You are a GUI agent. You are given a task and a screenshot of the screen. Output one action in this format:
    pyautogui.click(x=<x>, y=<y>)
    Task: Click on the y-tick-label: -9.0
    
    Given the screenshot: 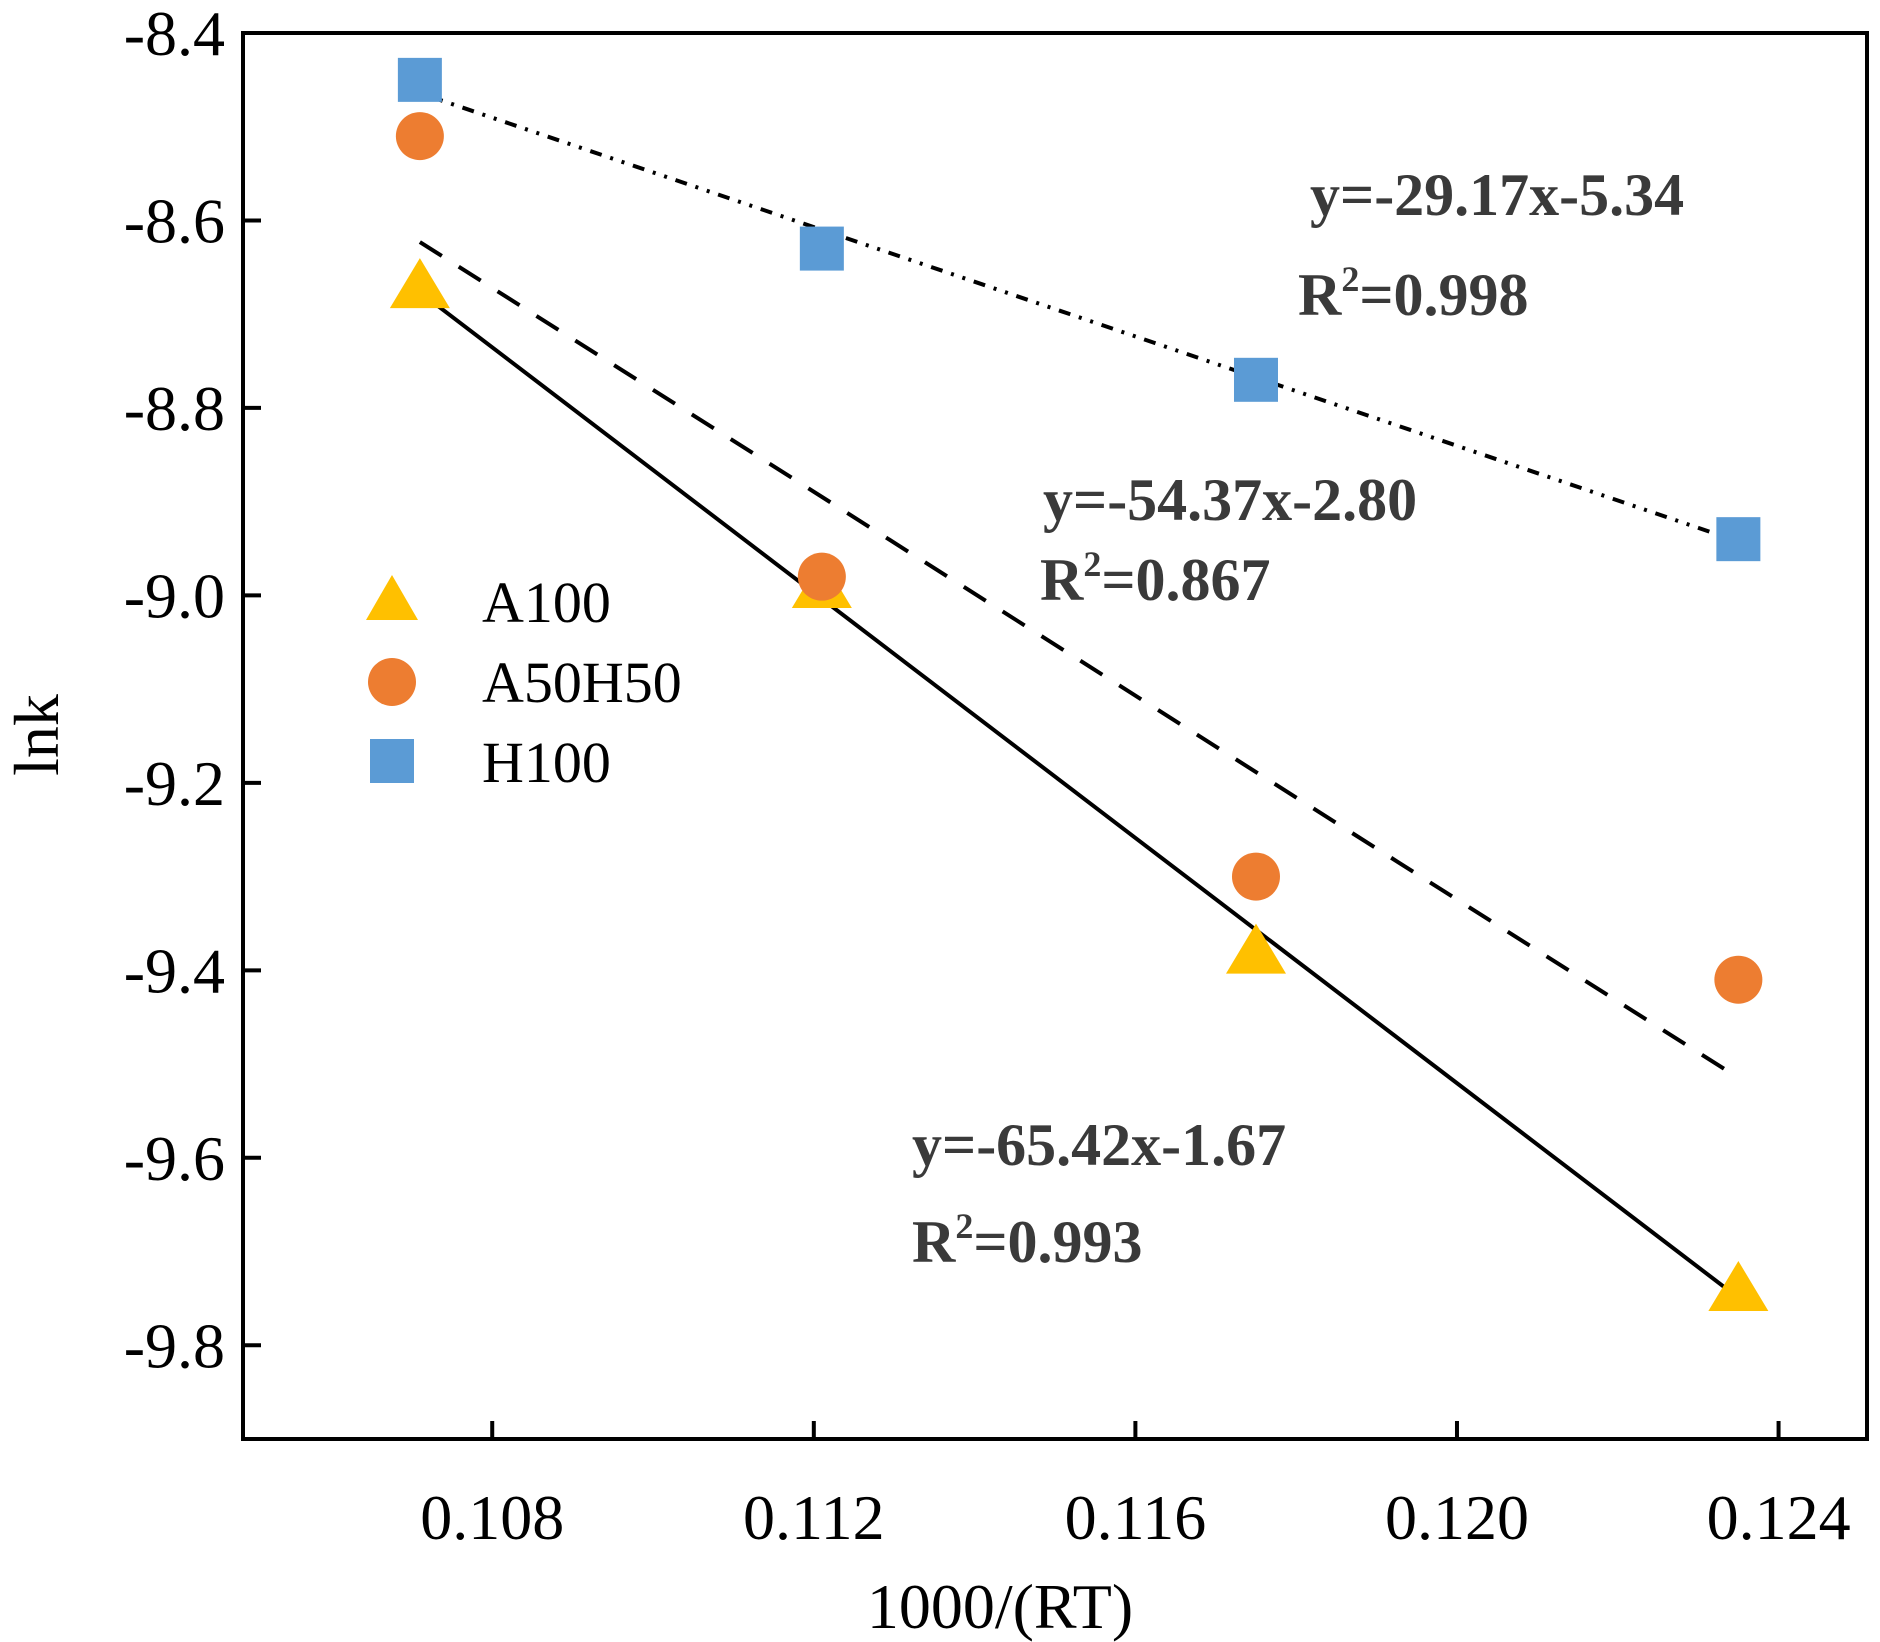 What is the action you would take?
    pyautogui.click(x=174, y=595)
    